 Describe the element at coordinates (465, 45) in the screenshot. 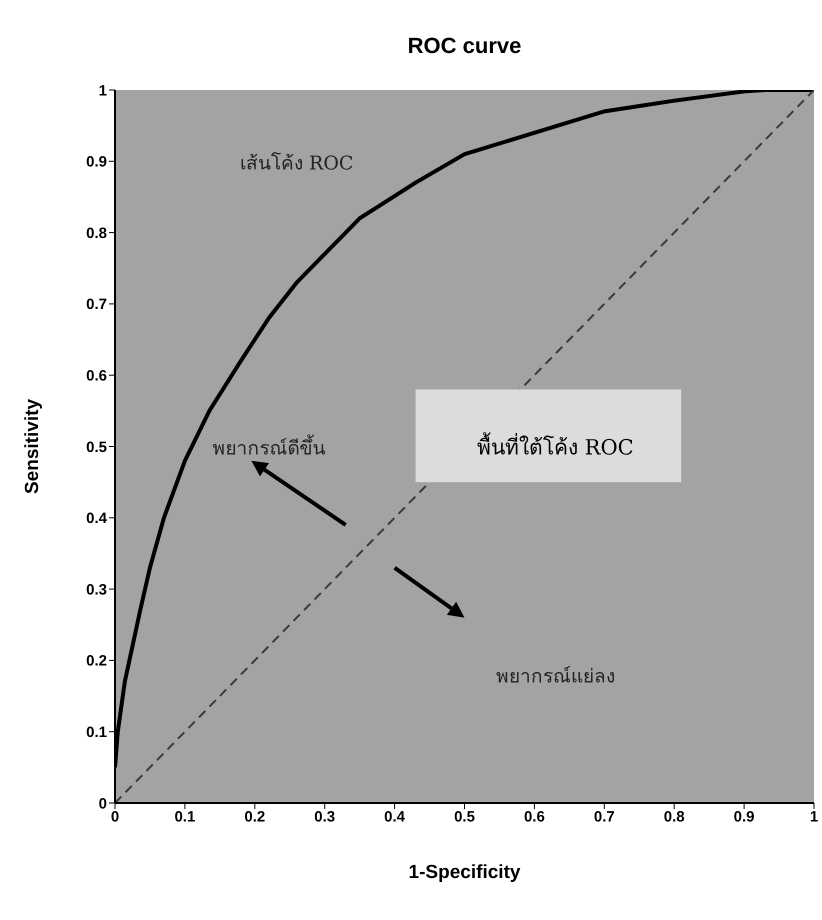

I see `chart-title: ROC curve` at that location.